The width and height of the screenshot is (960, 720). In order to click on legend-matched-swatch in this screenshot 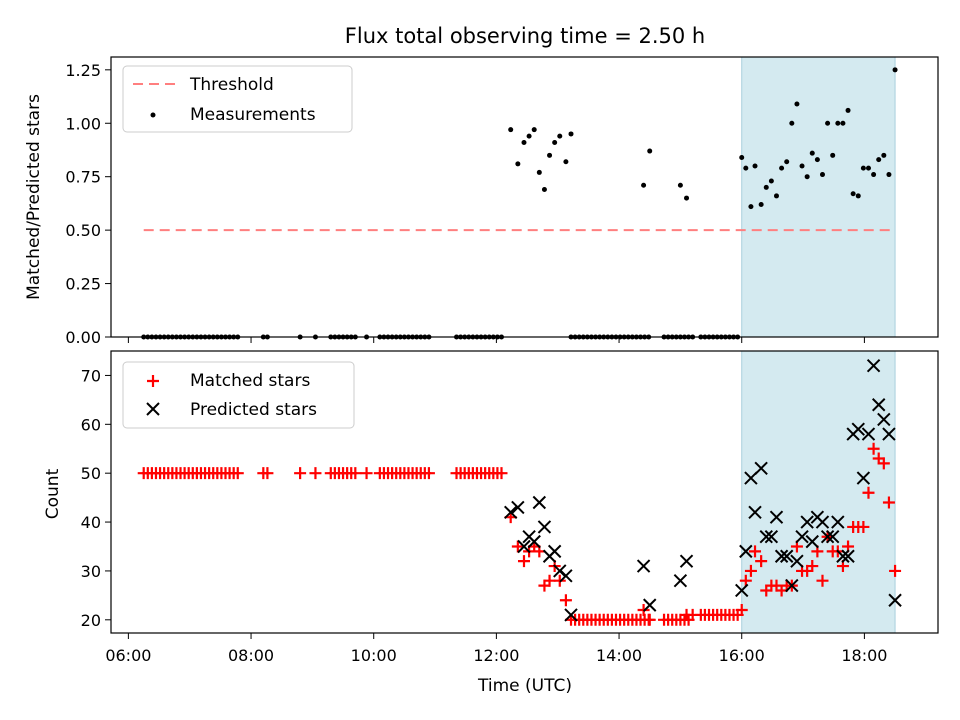, I will do `click(153, 381)`.